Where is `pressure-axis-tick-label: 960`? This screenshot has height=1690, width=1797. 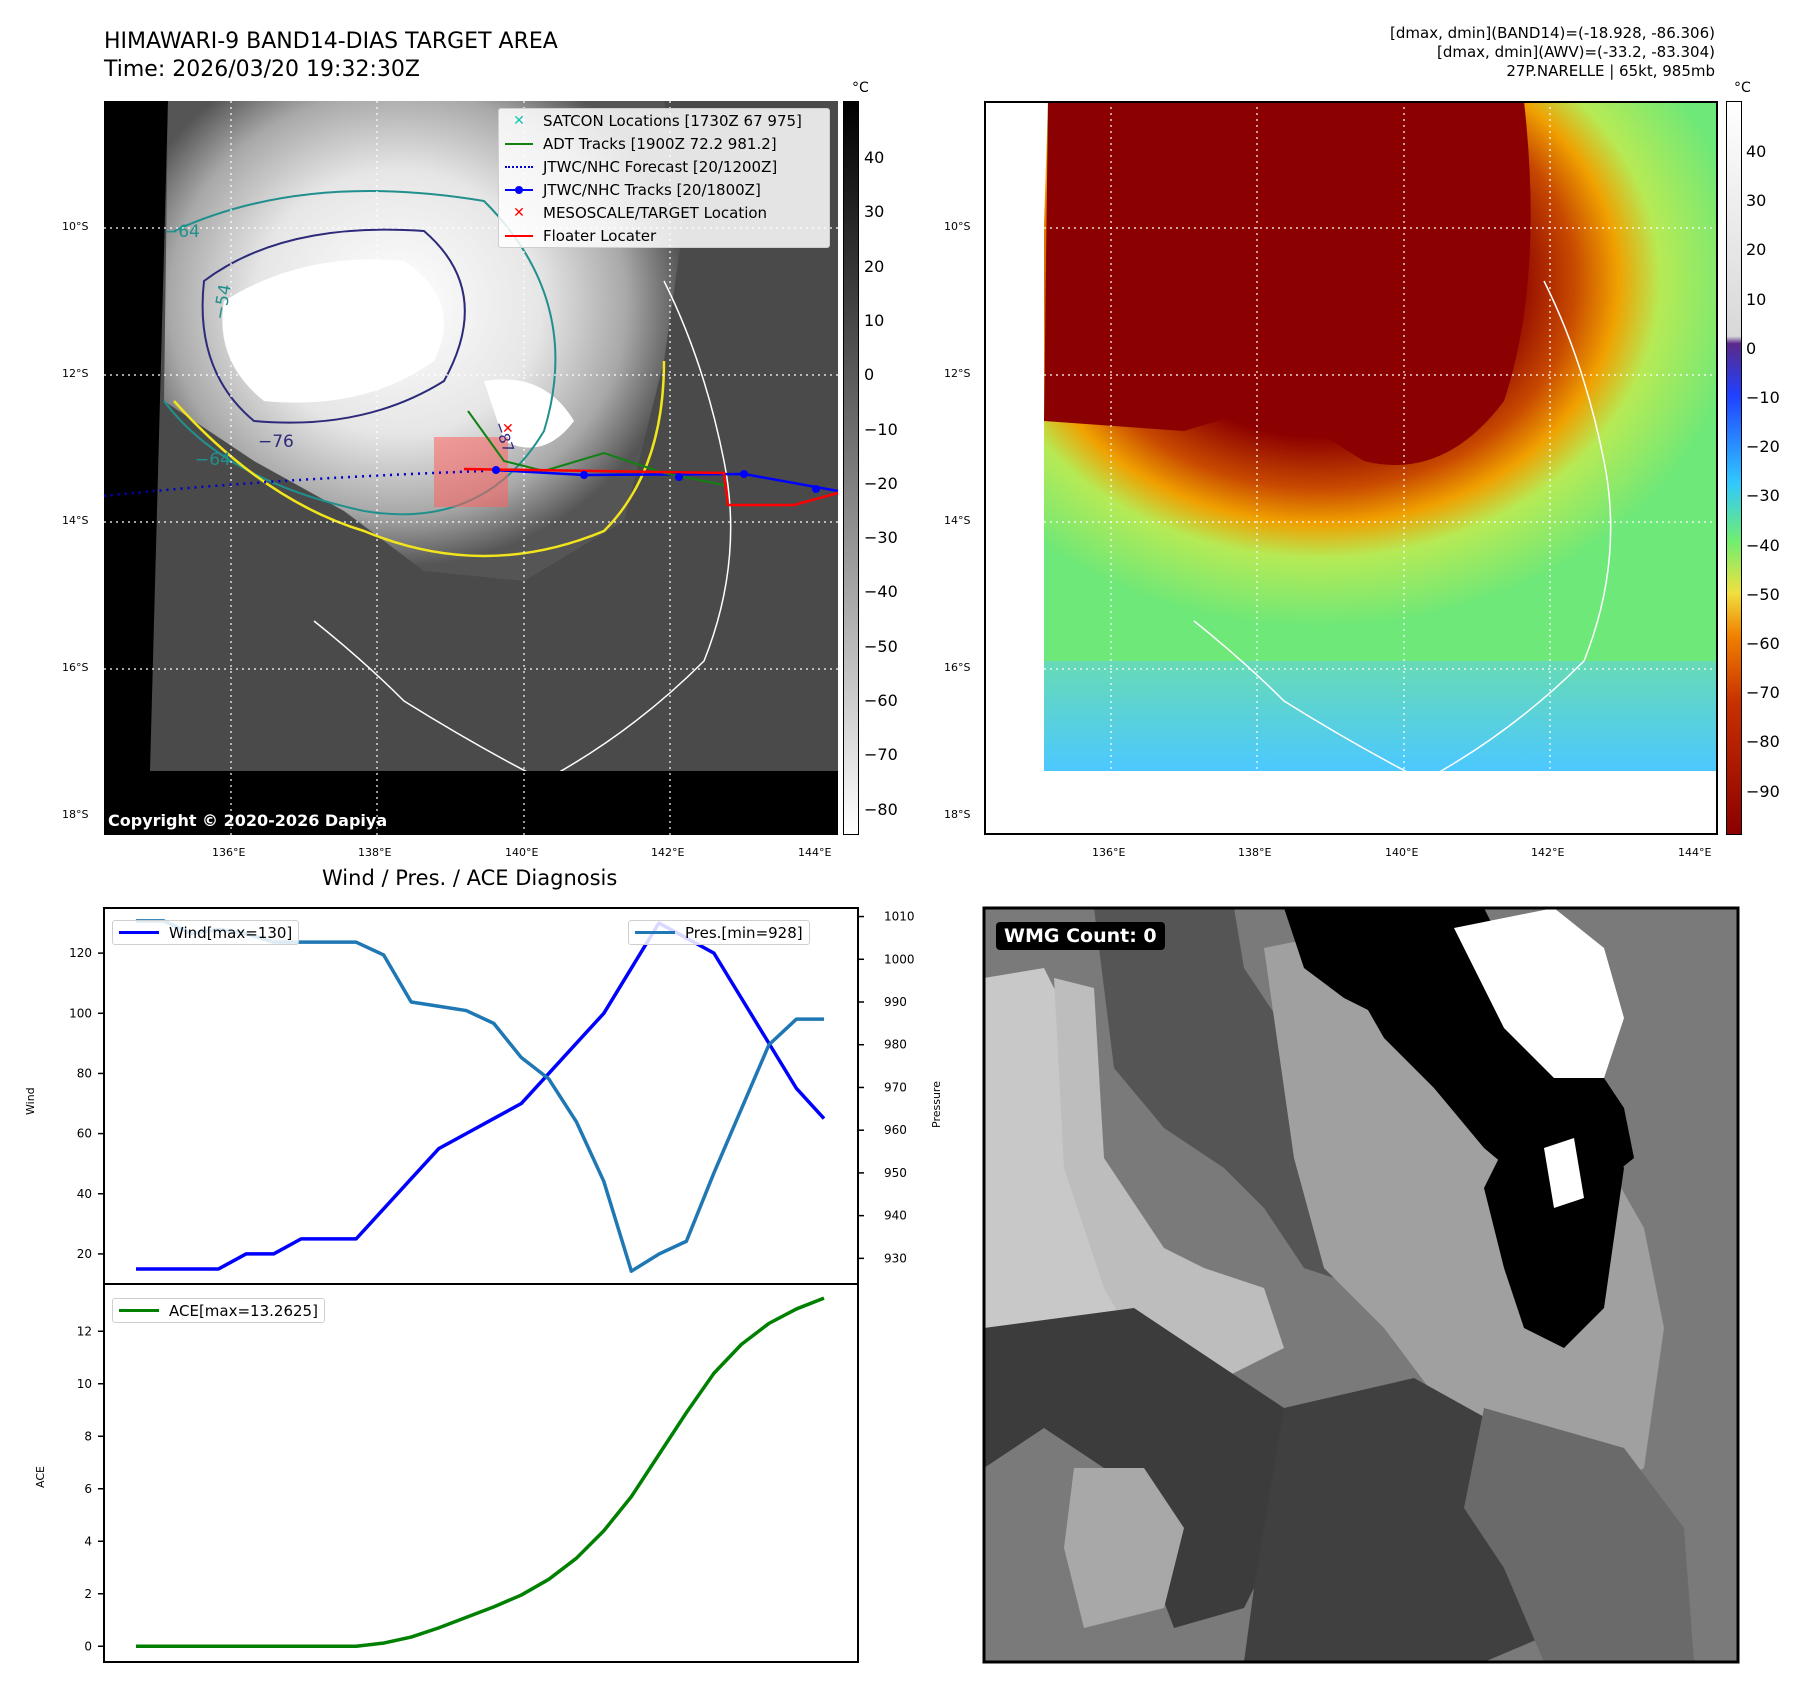
pressure-axis-tick-label: 960 is located at coordinates (895, 1130).